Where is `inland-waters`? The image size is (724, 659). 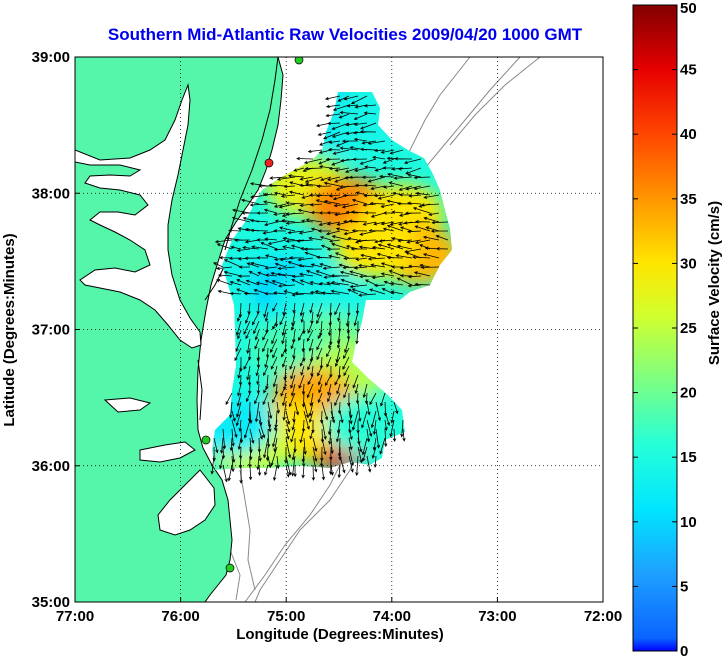
inland-waters is located at coordinates (145, 309).